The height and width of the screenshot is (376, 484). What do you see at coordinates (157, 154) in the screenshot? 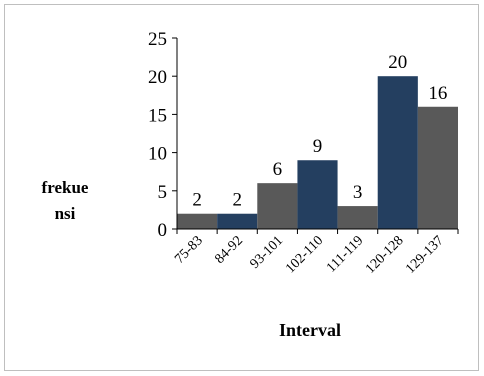
I see `y-tick-label-10: 10` at bounding box center [157, 154].